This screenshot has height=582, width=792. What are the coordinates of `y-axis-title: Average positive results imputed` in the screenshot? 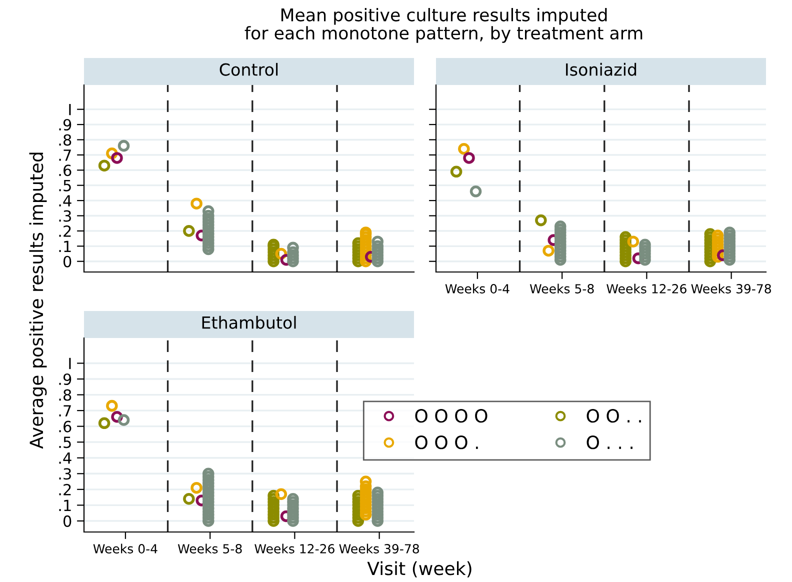 It's located at (38, 300).